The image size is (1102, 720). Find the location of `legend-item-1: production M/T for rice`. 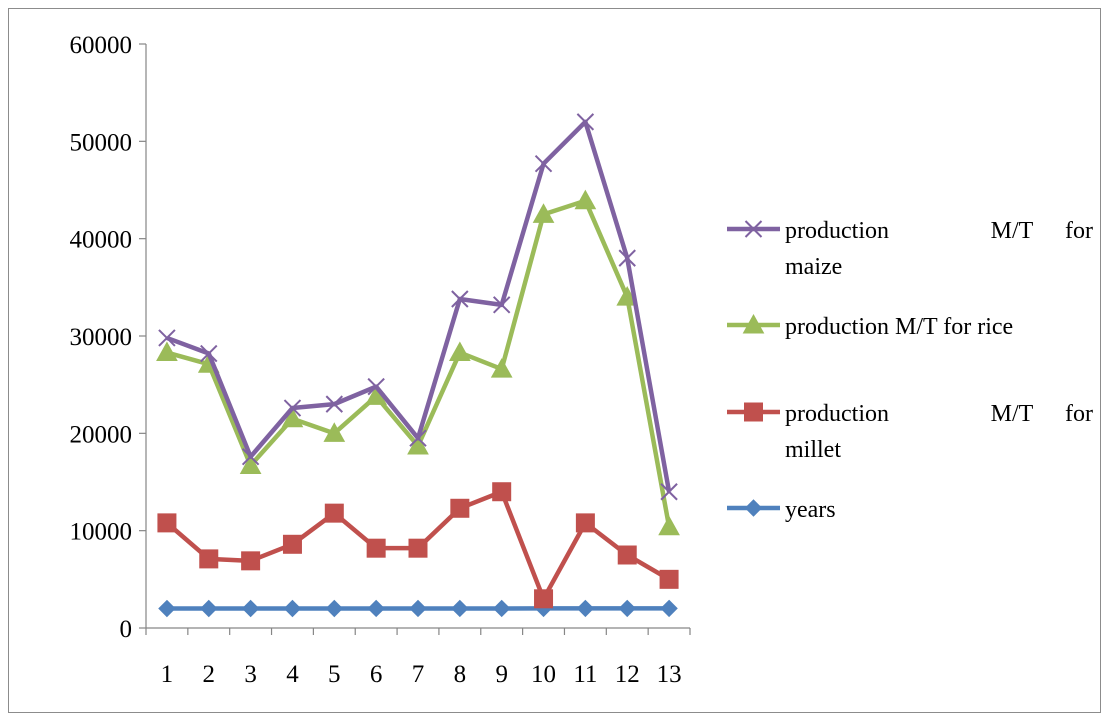

legend-item-1: production M/T for rice is located at coordinates (870, 327).